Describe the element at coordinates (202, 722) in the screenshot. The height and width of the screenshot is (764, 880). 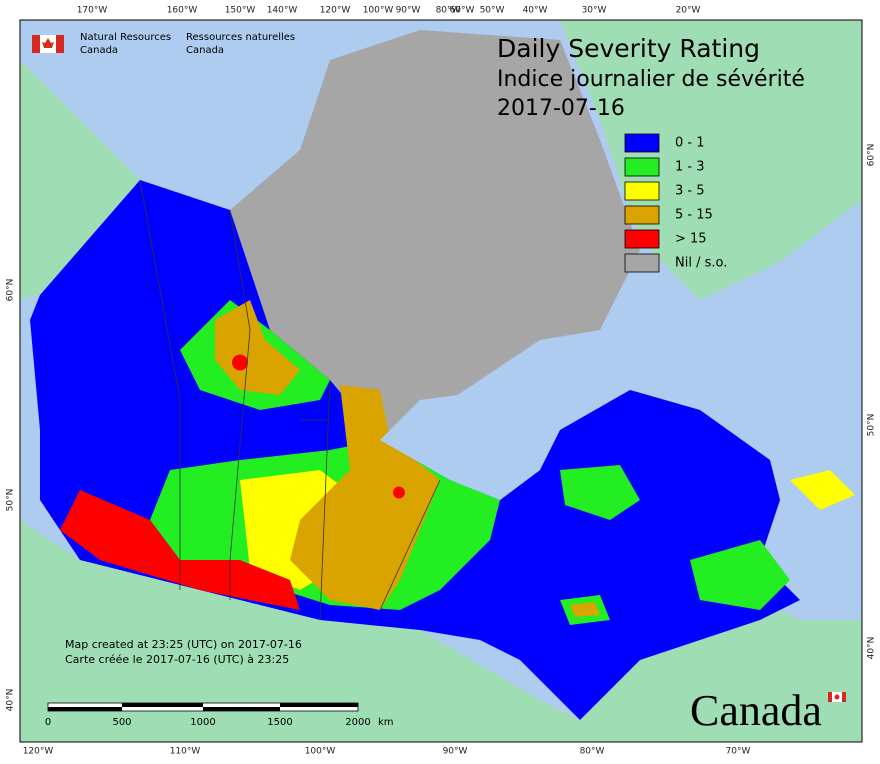
I see `scale-label: 1000` at that location.